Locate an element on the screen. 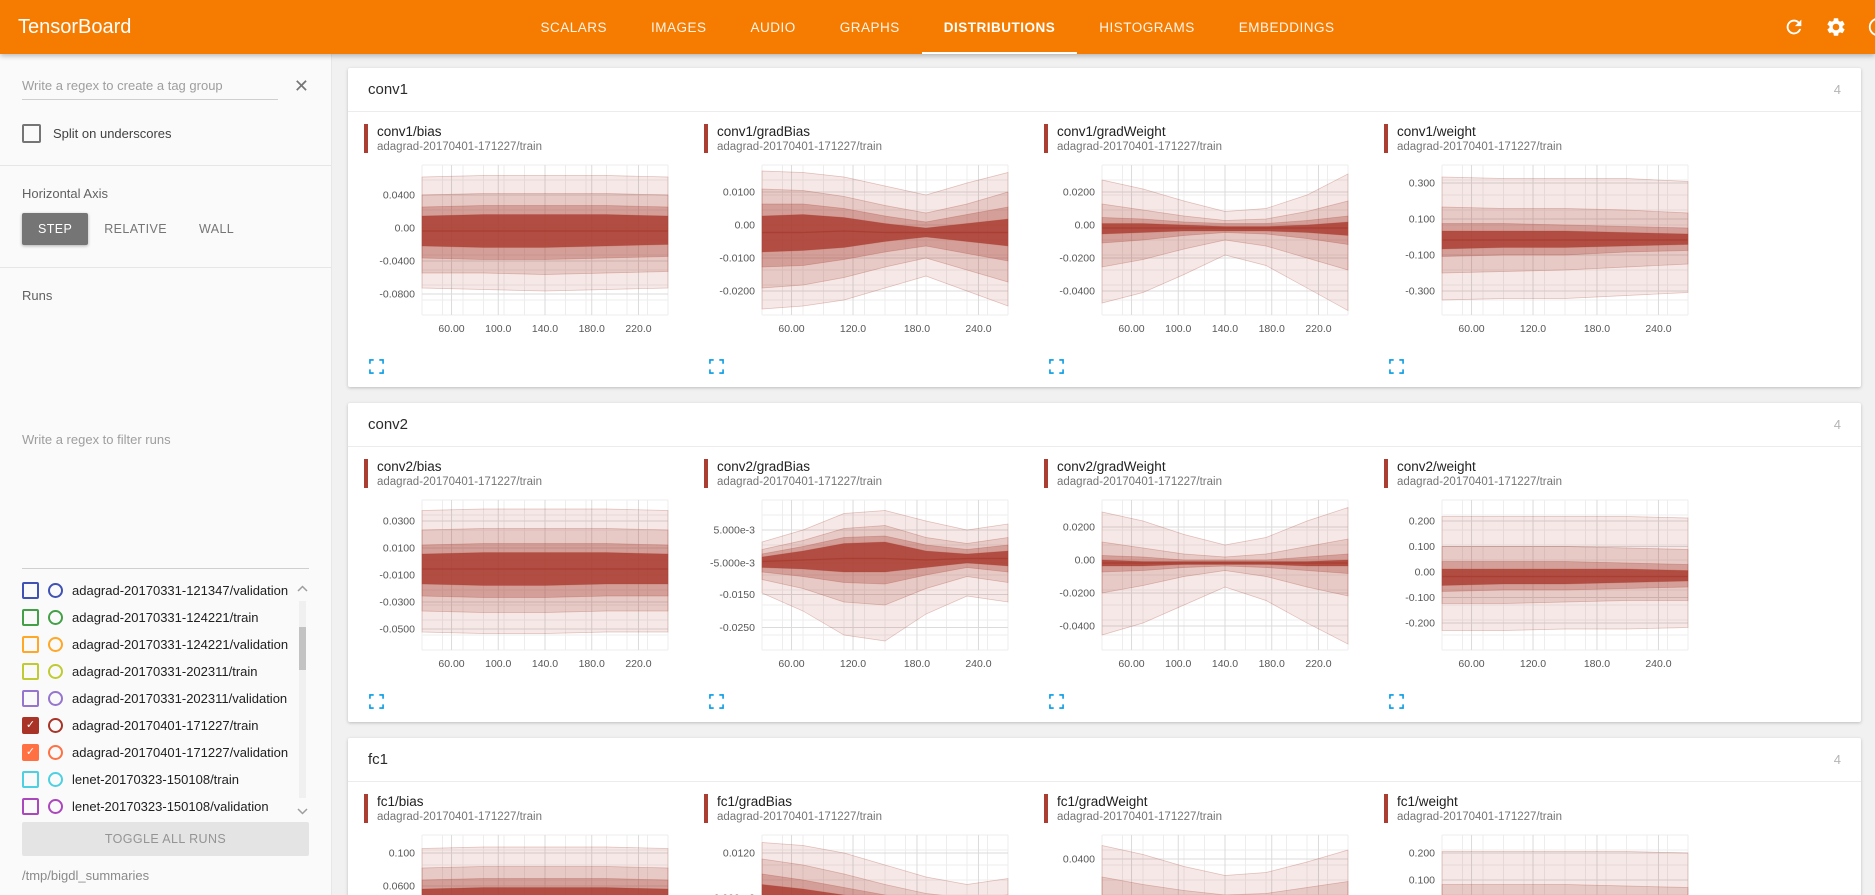 The height and width of the screenshot is (895, 1875). help-button: ? is located at coordinates (1871, 27).